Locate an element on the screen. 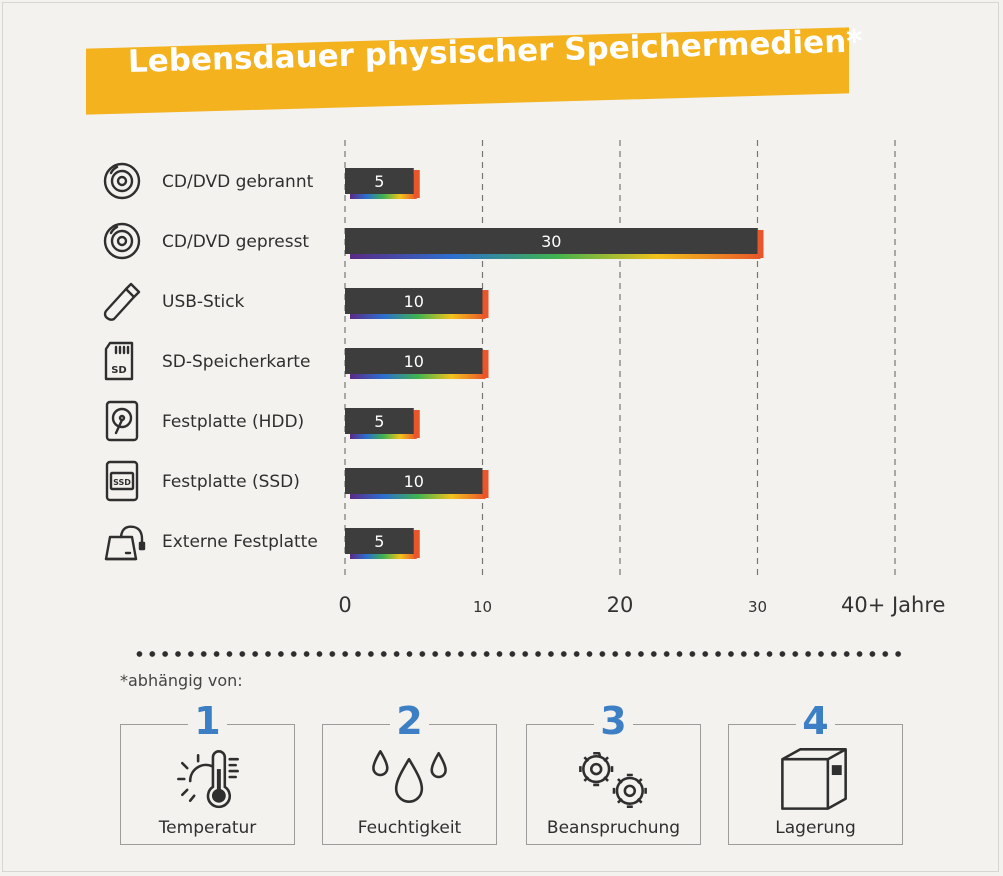 The height and width of the screenshot is (876, 1003). category-label: Festplatte (SSD) is located at coordinates (231, 482).